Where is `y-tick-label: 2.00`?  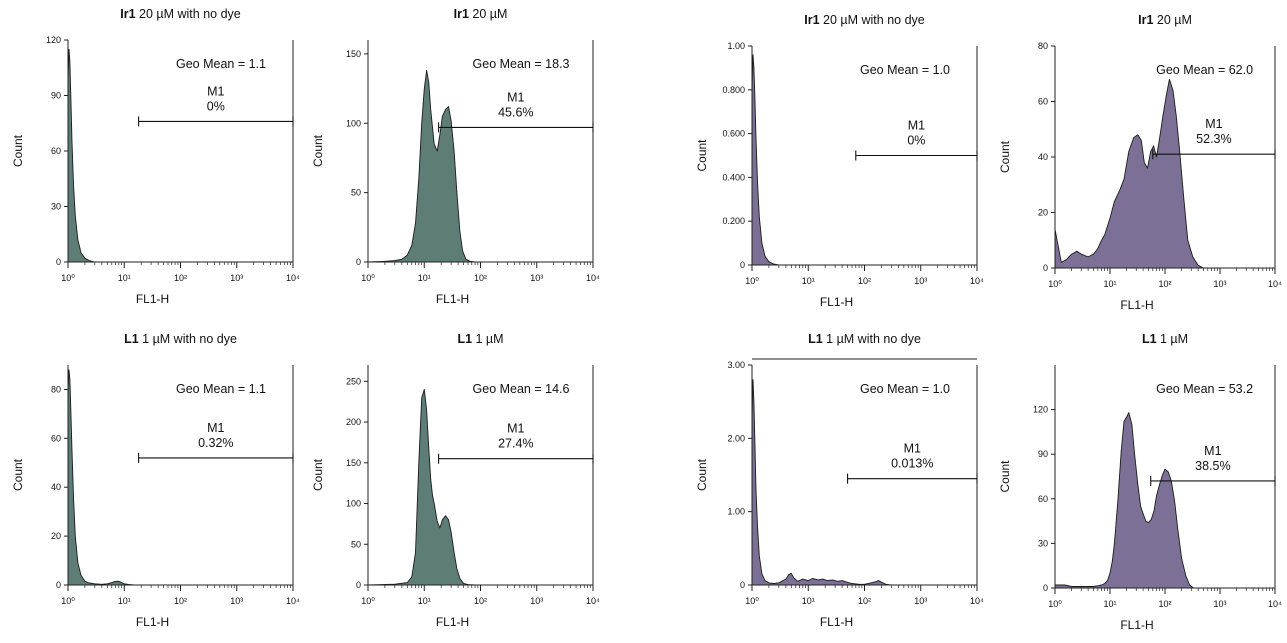 y-tick-label: 2.00 is located at coordinates (736, 438).